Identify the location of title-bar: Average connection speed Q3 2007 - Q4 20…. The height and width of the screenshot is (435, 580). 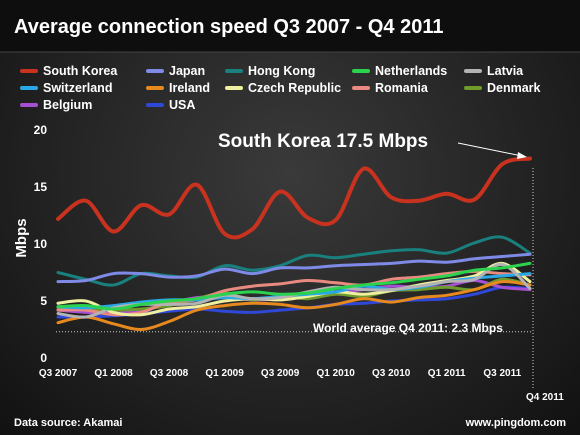
(290, 26).